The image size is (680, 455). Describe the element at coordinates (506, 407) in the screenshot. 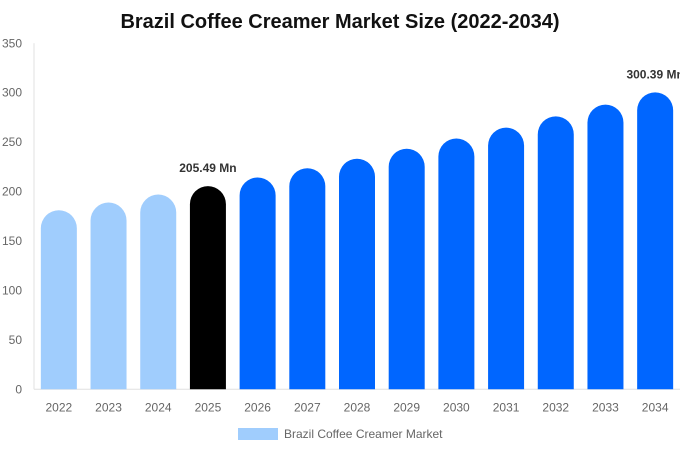

I see `x-tick-label: 2031` at that location.